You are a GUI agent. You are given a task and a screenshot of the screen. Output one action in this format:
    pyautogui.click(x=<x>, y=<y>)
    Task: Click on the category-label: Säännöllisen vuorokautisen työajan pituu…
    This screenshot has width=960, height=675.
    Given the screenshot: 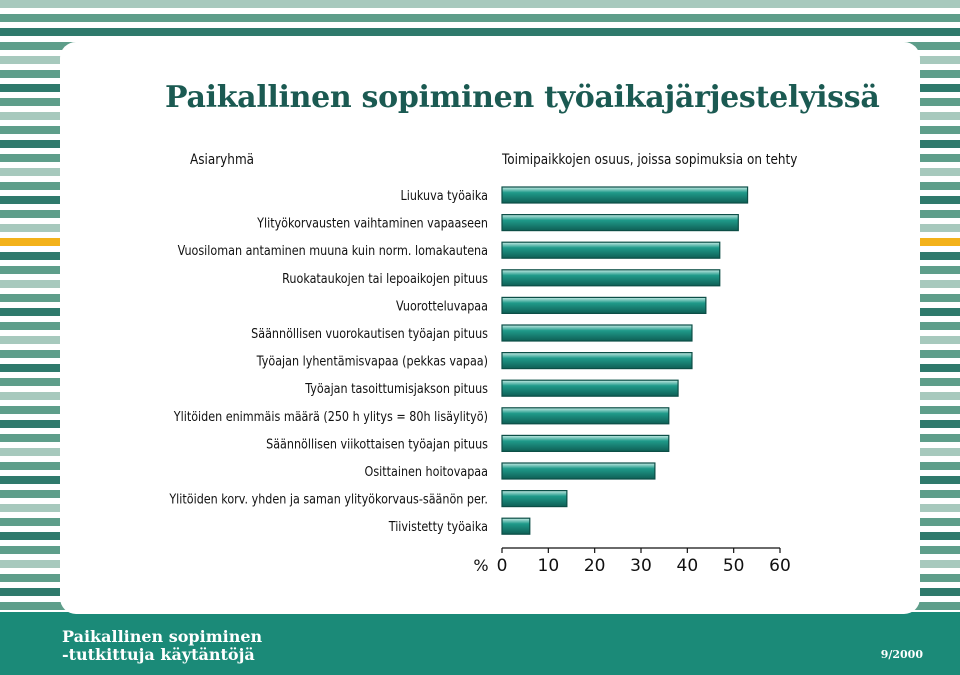 What is the action you would take?
    pyautogui.click(x=369, y=333)
    